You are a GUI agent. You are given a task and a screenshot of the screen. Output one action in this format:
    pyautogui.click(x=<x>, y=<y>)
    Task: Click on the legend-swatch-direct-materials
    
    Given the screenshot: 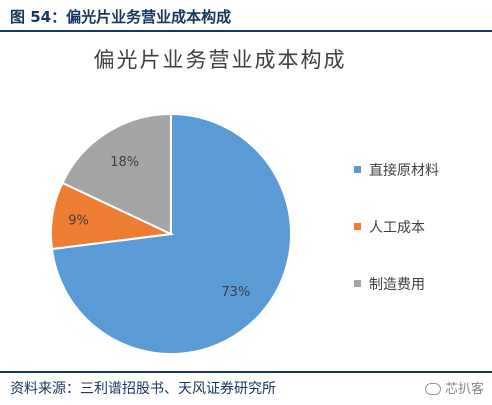 What is the action you would take?
    pyautogui.click(x=357, y=169)
    